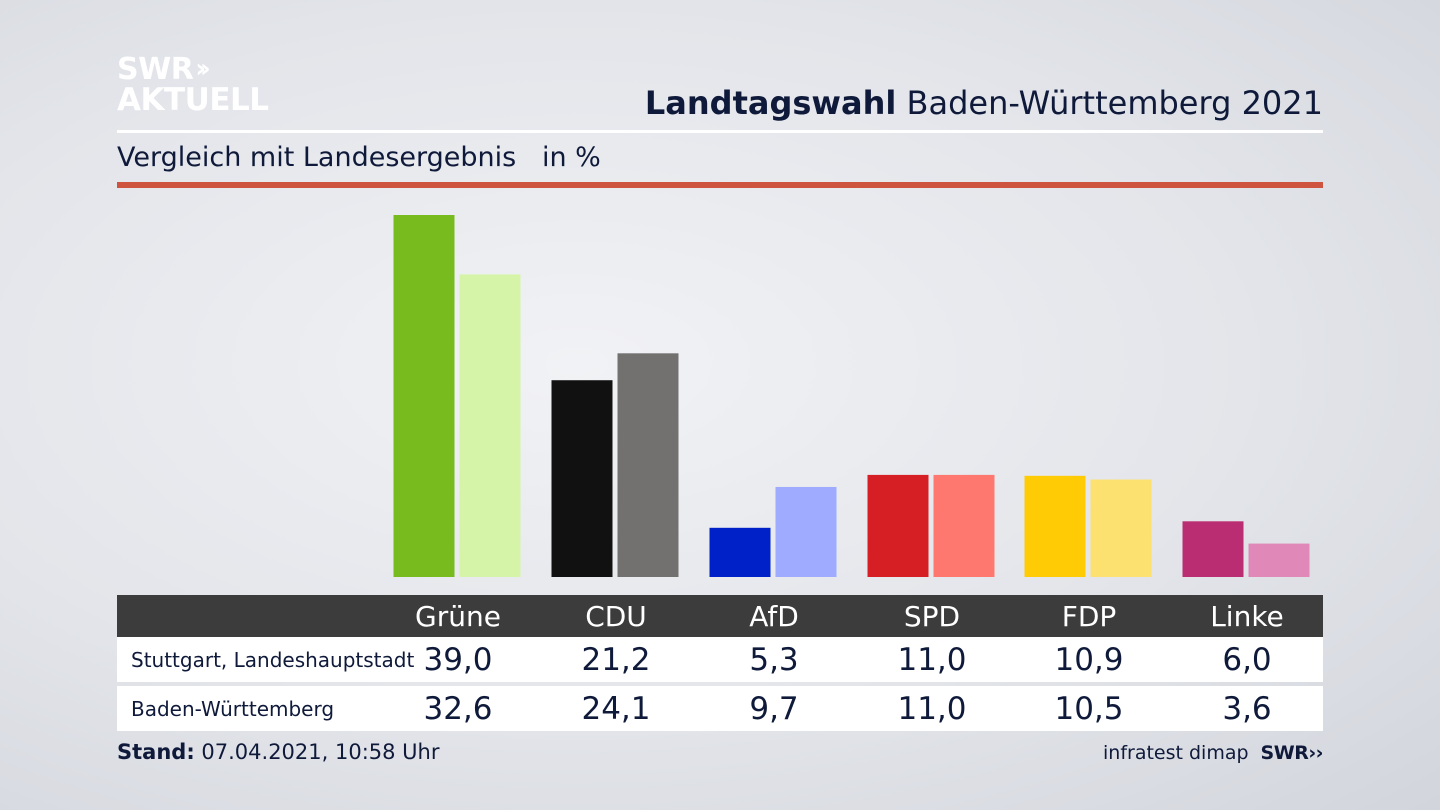  Describe the element at coordinates (1279, 560) in the screenshot. I see `bar-linke-landesergebnis` at that location.